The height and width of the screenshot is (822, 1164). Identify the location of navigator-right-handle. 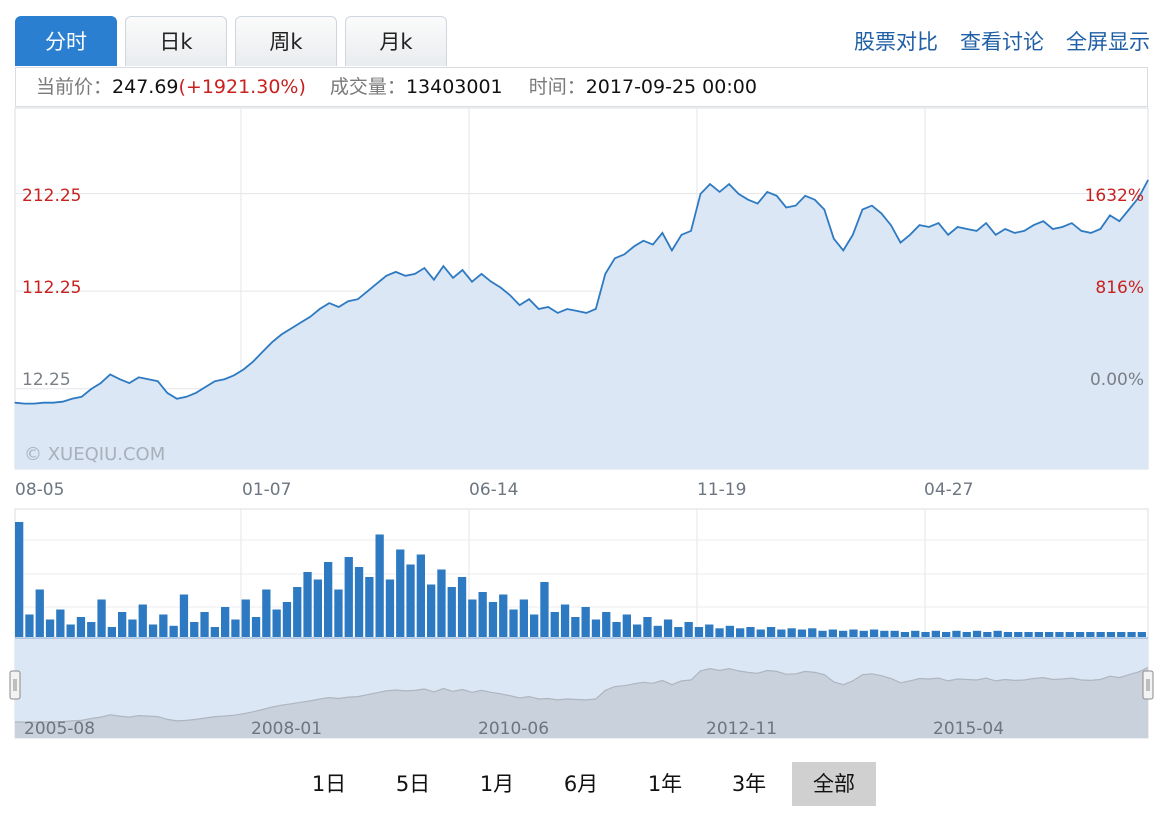
(1148, 685).